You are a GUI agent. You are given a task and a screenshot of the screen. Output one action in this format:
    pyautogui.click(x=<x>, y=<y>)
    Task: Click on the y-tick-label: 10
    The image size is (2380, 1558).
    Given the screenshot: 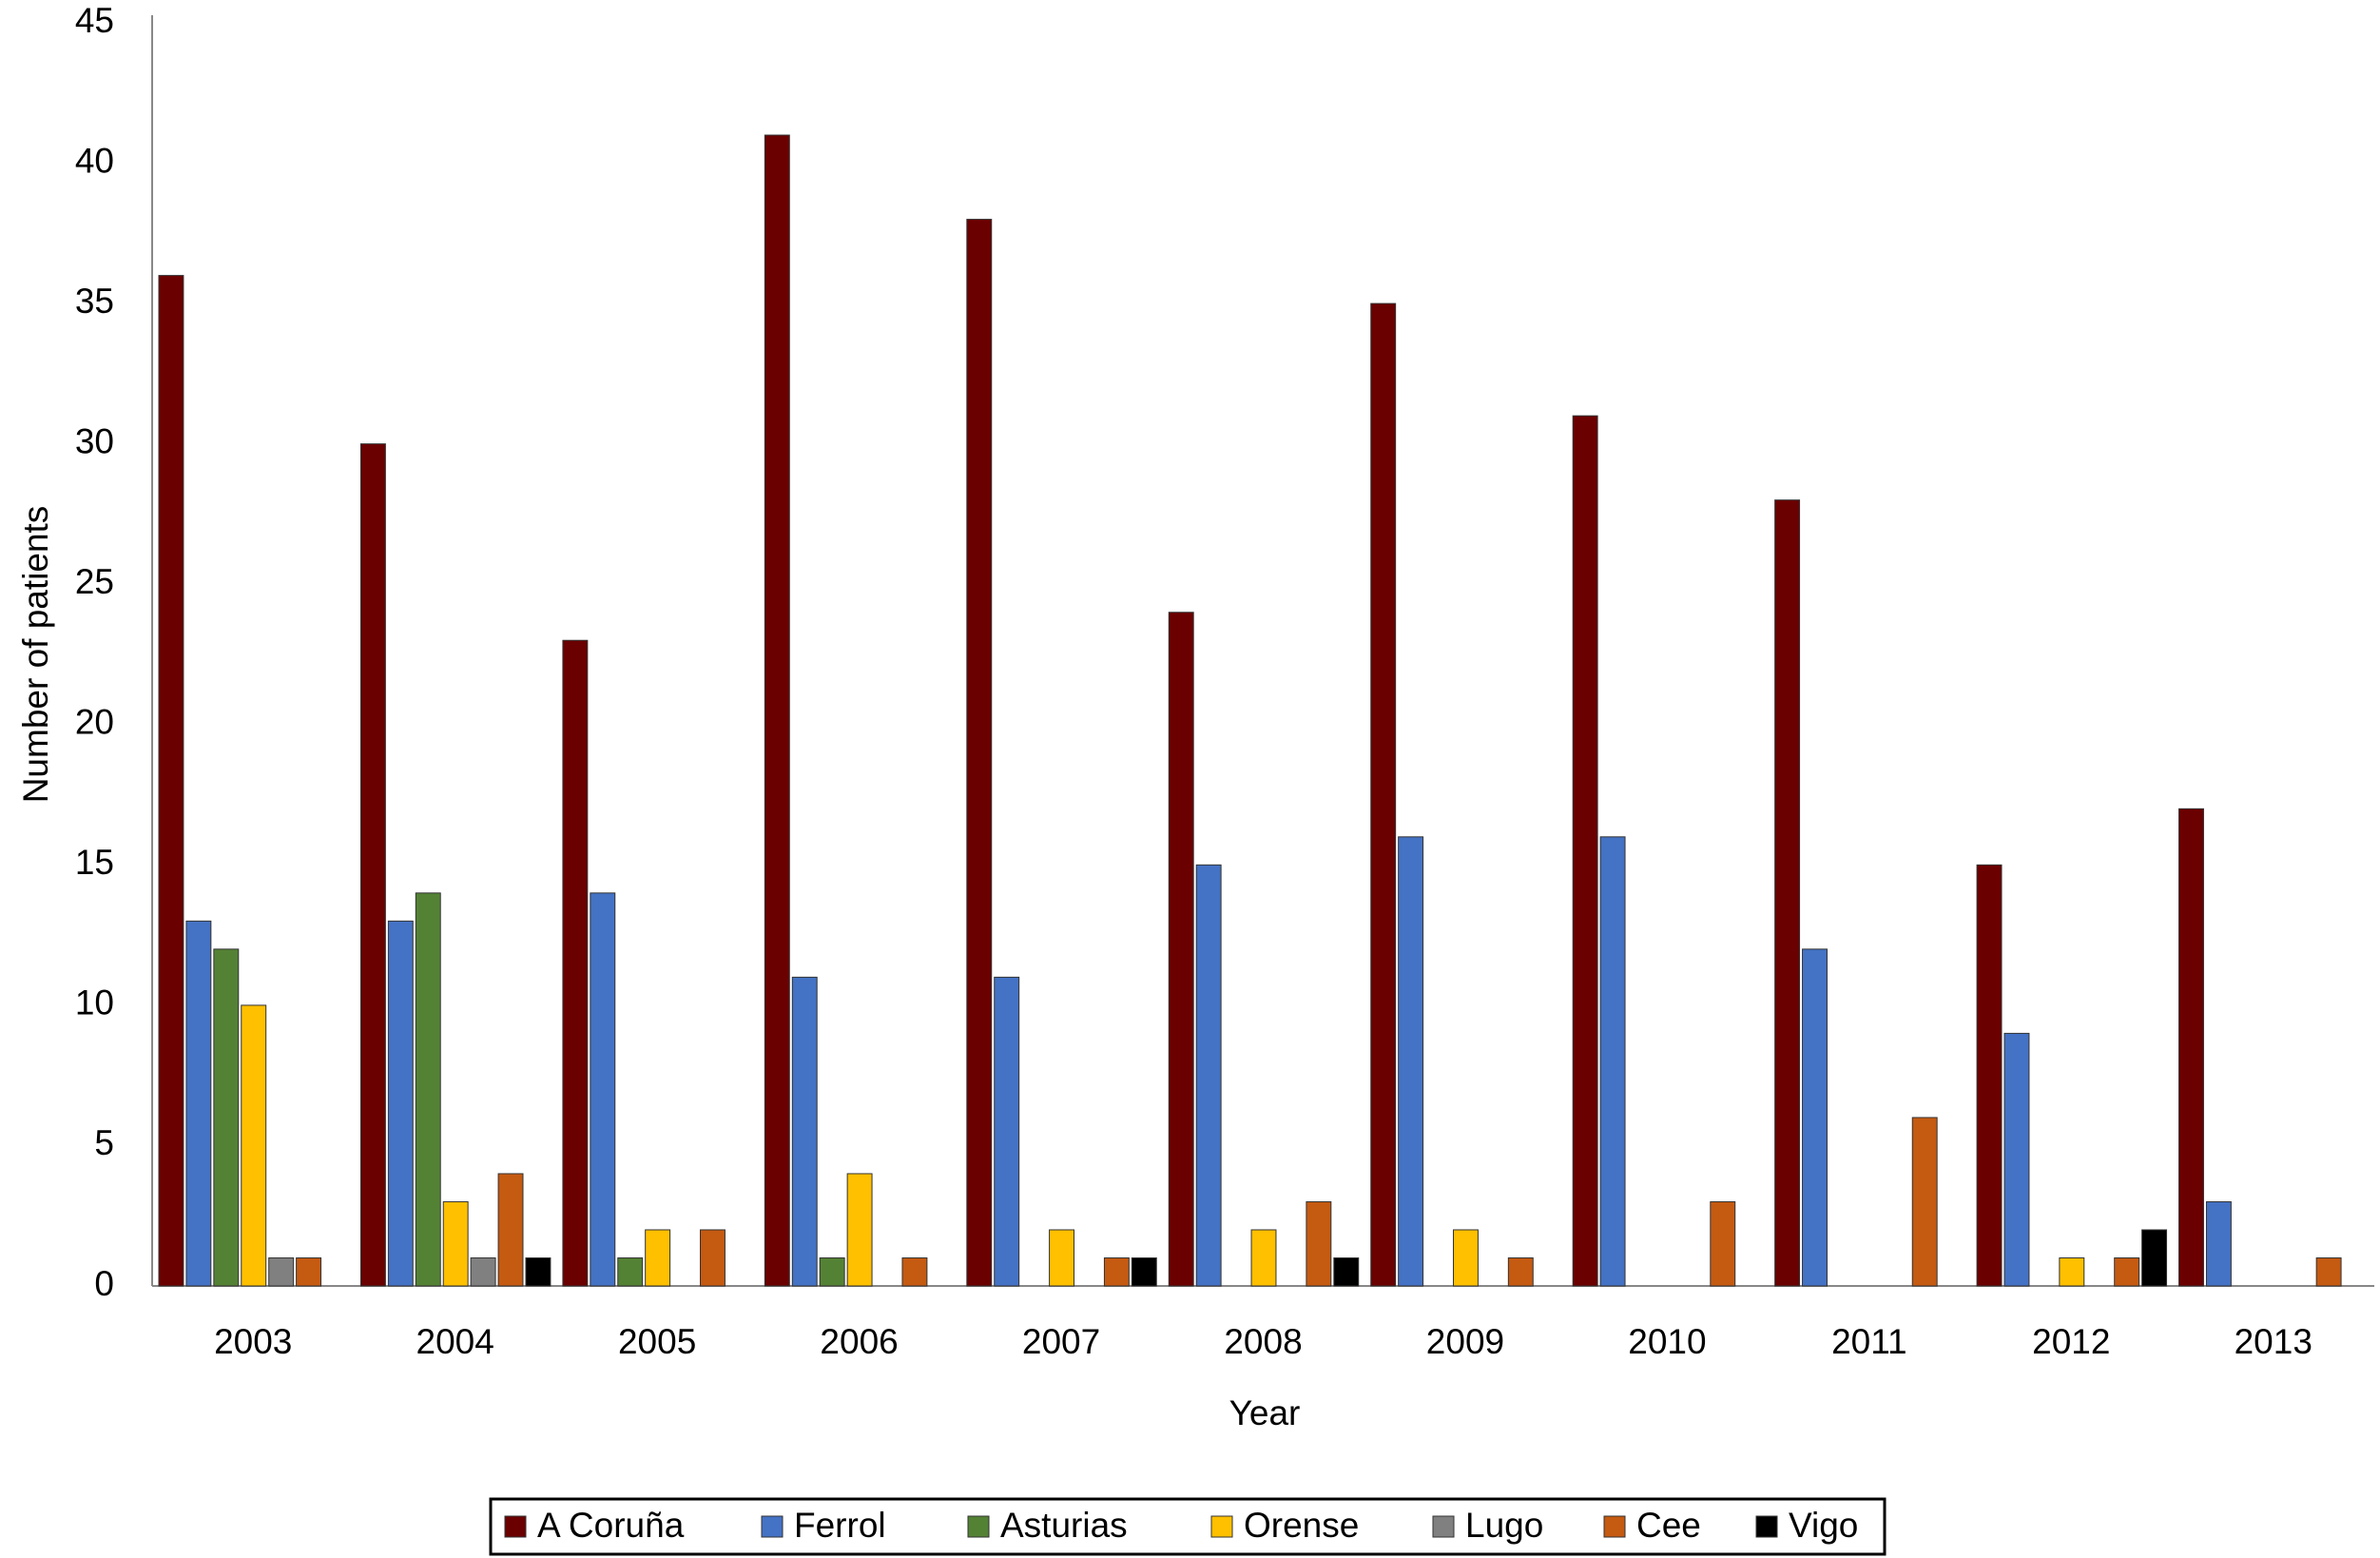 What is the action you would take?
    pyautogui.click(x=94, y=1002)
    